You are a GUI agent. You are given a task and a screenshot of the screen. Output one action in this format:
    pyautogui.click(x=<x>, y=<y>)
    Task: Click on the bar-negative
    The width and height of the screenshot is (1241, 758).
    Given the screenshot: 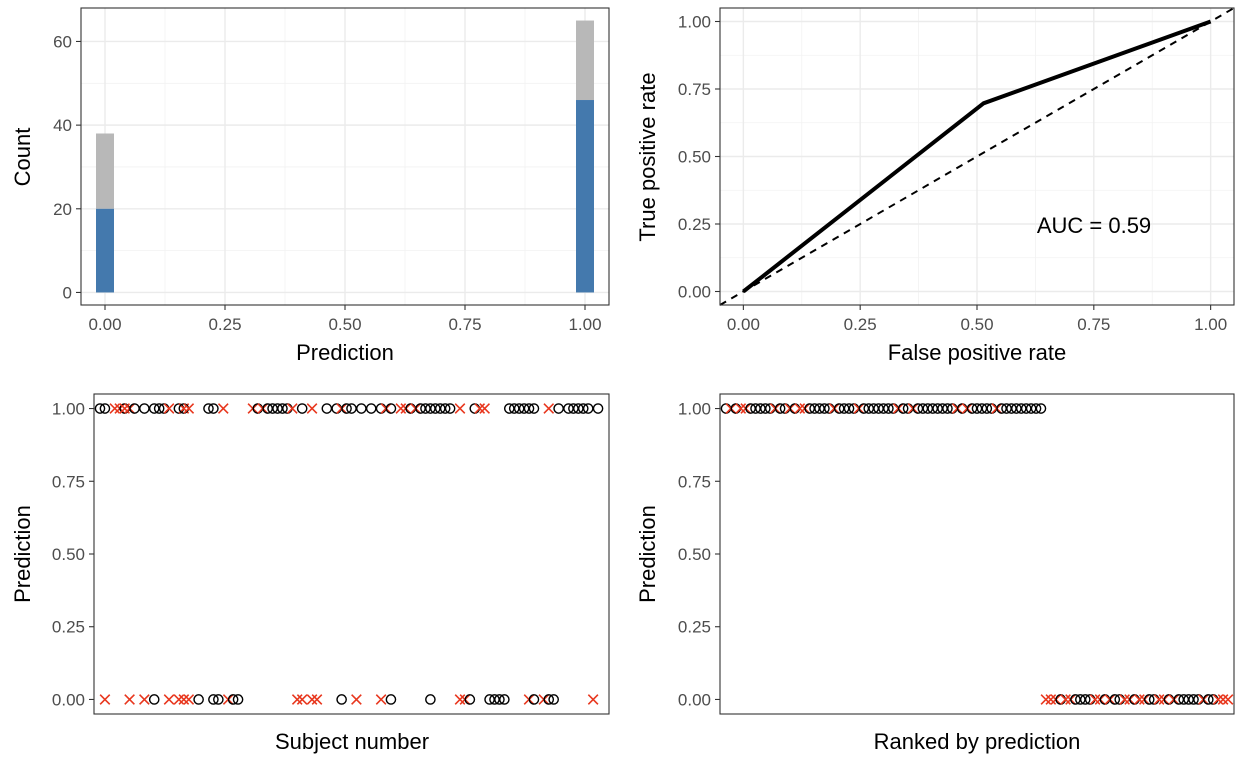 What is the action you would take?
    pyautogui.click(x=585, y=60)
    